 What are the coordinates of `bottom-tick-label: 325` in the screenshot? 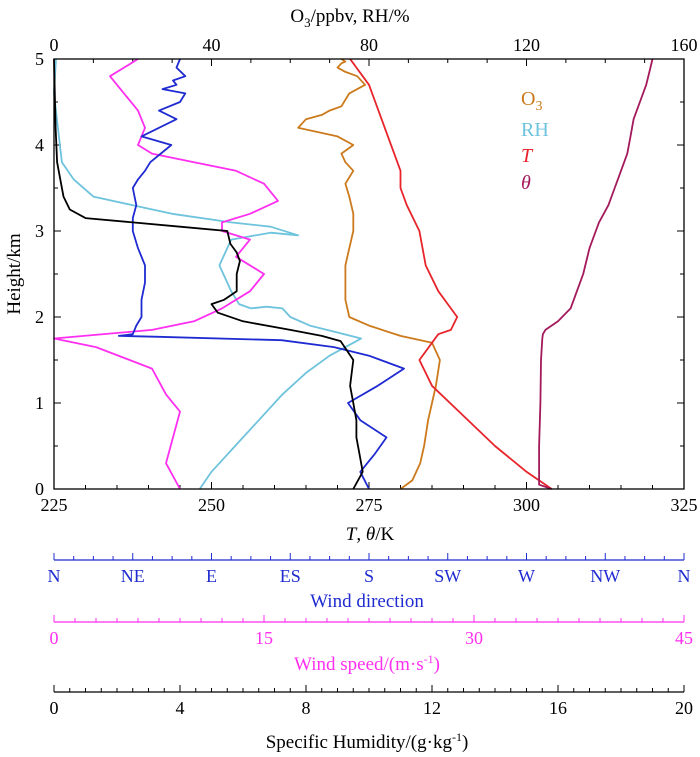 It's located at (684, 505).